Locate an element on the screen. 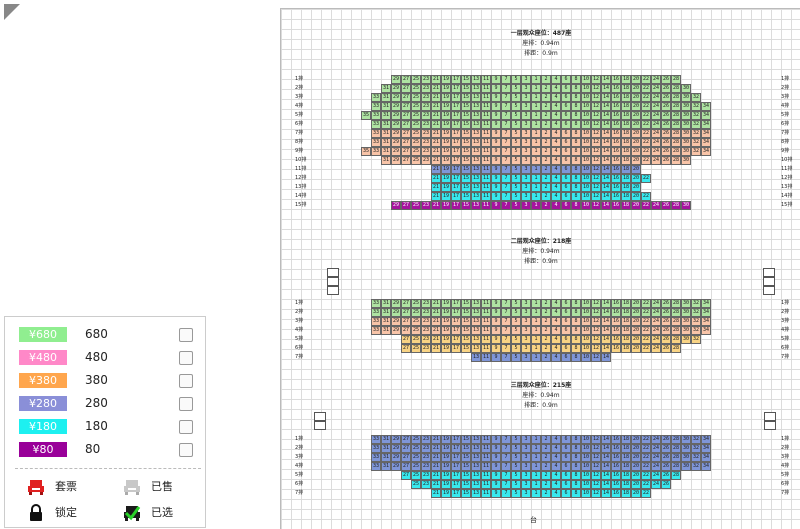 The image size is (800, 529). seat: 29 is located at coordinates (396, 457).